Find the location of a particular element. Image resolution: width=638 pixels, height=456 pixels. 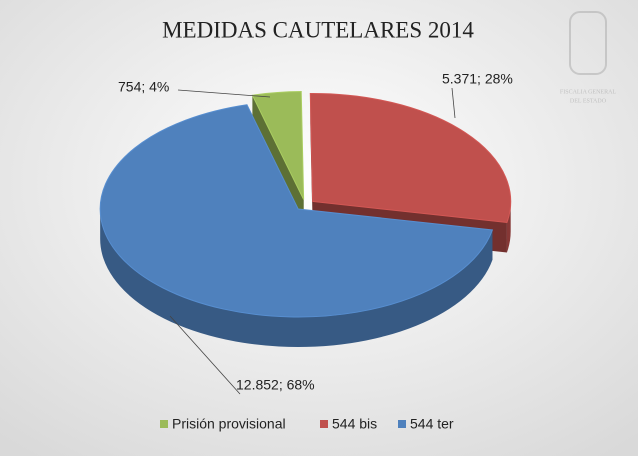

data-label: 754; 4% is located at coordinates (143, 87).